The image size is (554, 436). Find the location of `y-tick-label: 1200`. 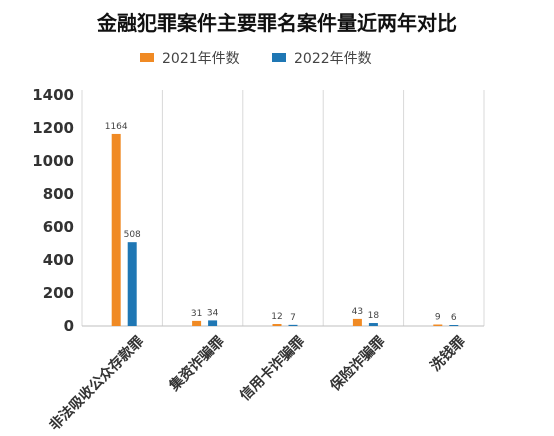

y-tick-label: 1200 is located at coordinates (53, 128).